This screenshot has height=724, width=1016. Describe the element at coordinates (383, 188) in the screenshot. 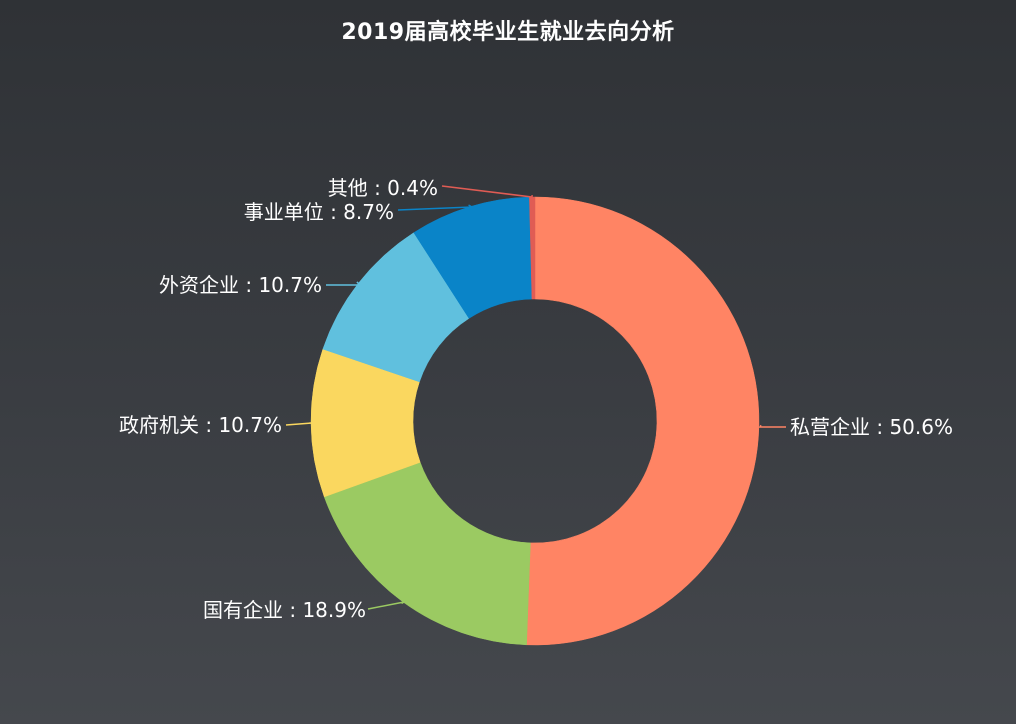

I see `slice-label-6: 其他 : 0.4%` at that location.